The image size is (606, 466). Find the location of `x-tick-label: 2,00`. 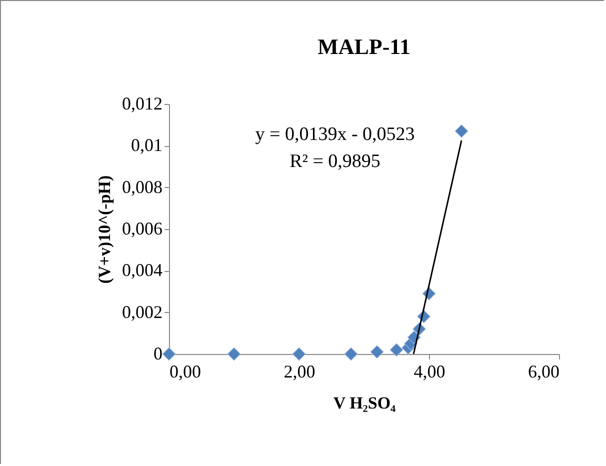

x-tick-label: 2,00 is located at coordinates (300, 372).